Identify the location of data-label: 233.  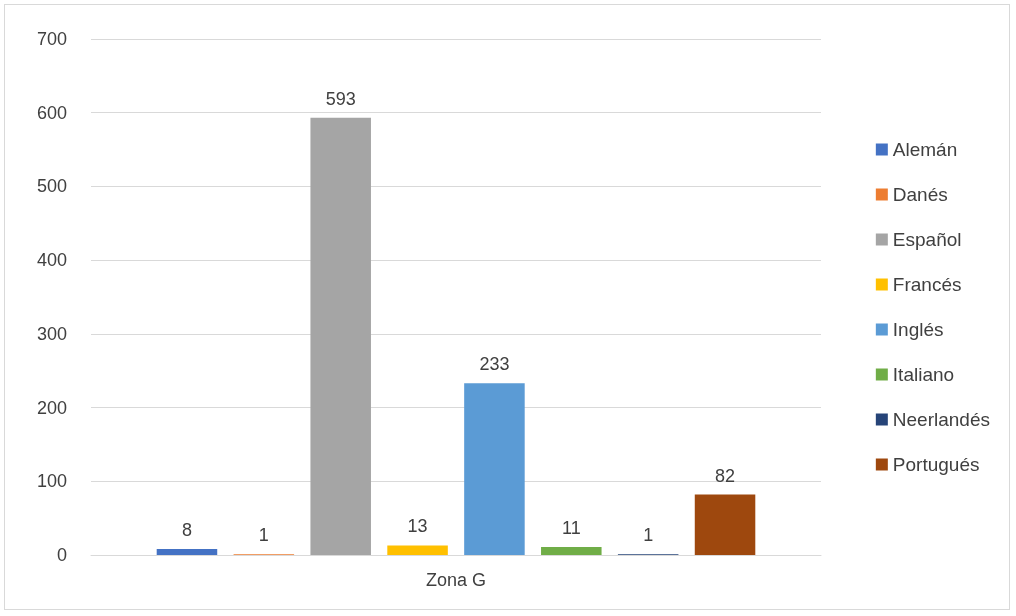
(494, 364).